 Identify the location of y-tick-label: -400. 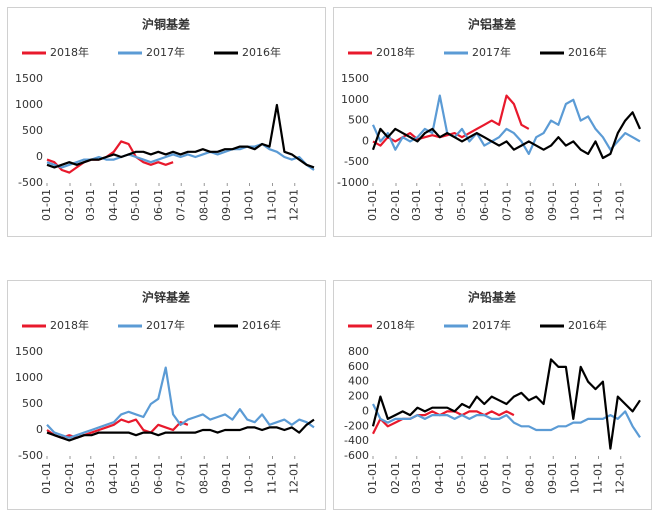
(356, 440).